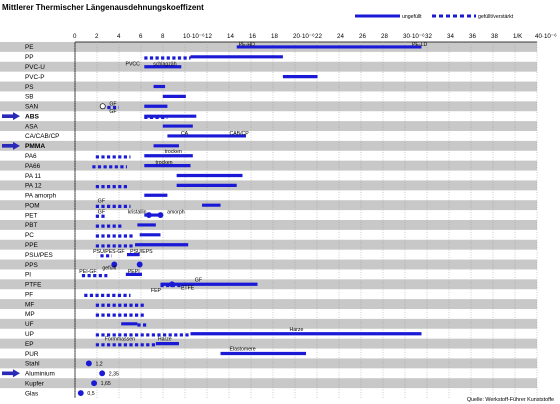 The image size is (560, 404). I want to click on annotation-pa66: trocken, so click(164, 163).